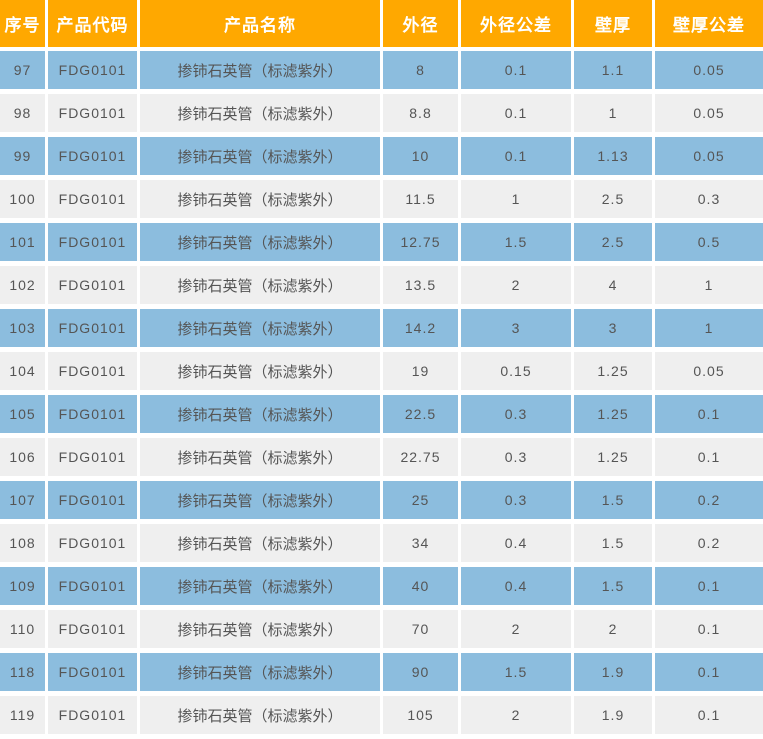  Describe the element at coordinates (422, 72) in the screenshot. I see `cell-outer-diameter: 8` at that location.